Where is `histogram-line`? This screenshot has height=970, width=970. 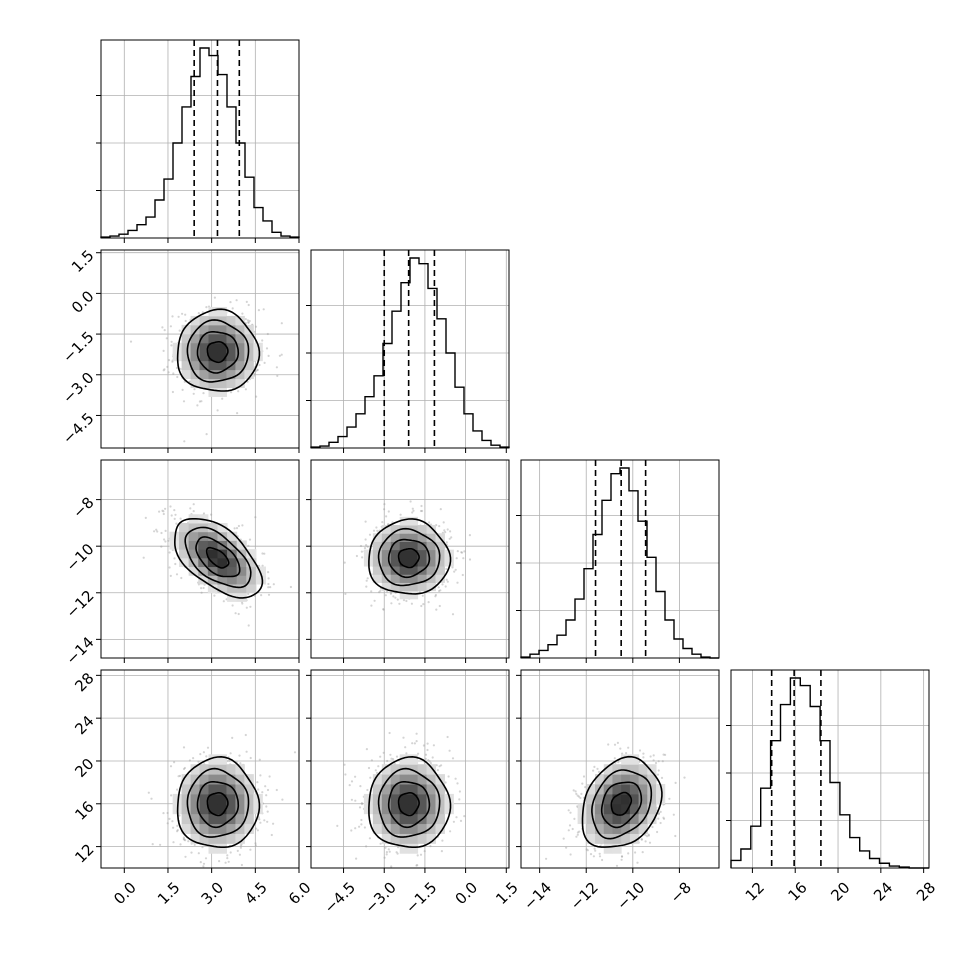 histogram-line is located at coordinates (619, 563).